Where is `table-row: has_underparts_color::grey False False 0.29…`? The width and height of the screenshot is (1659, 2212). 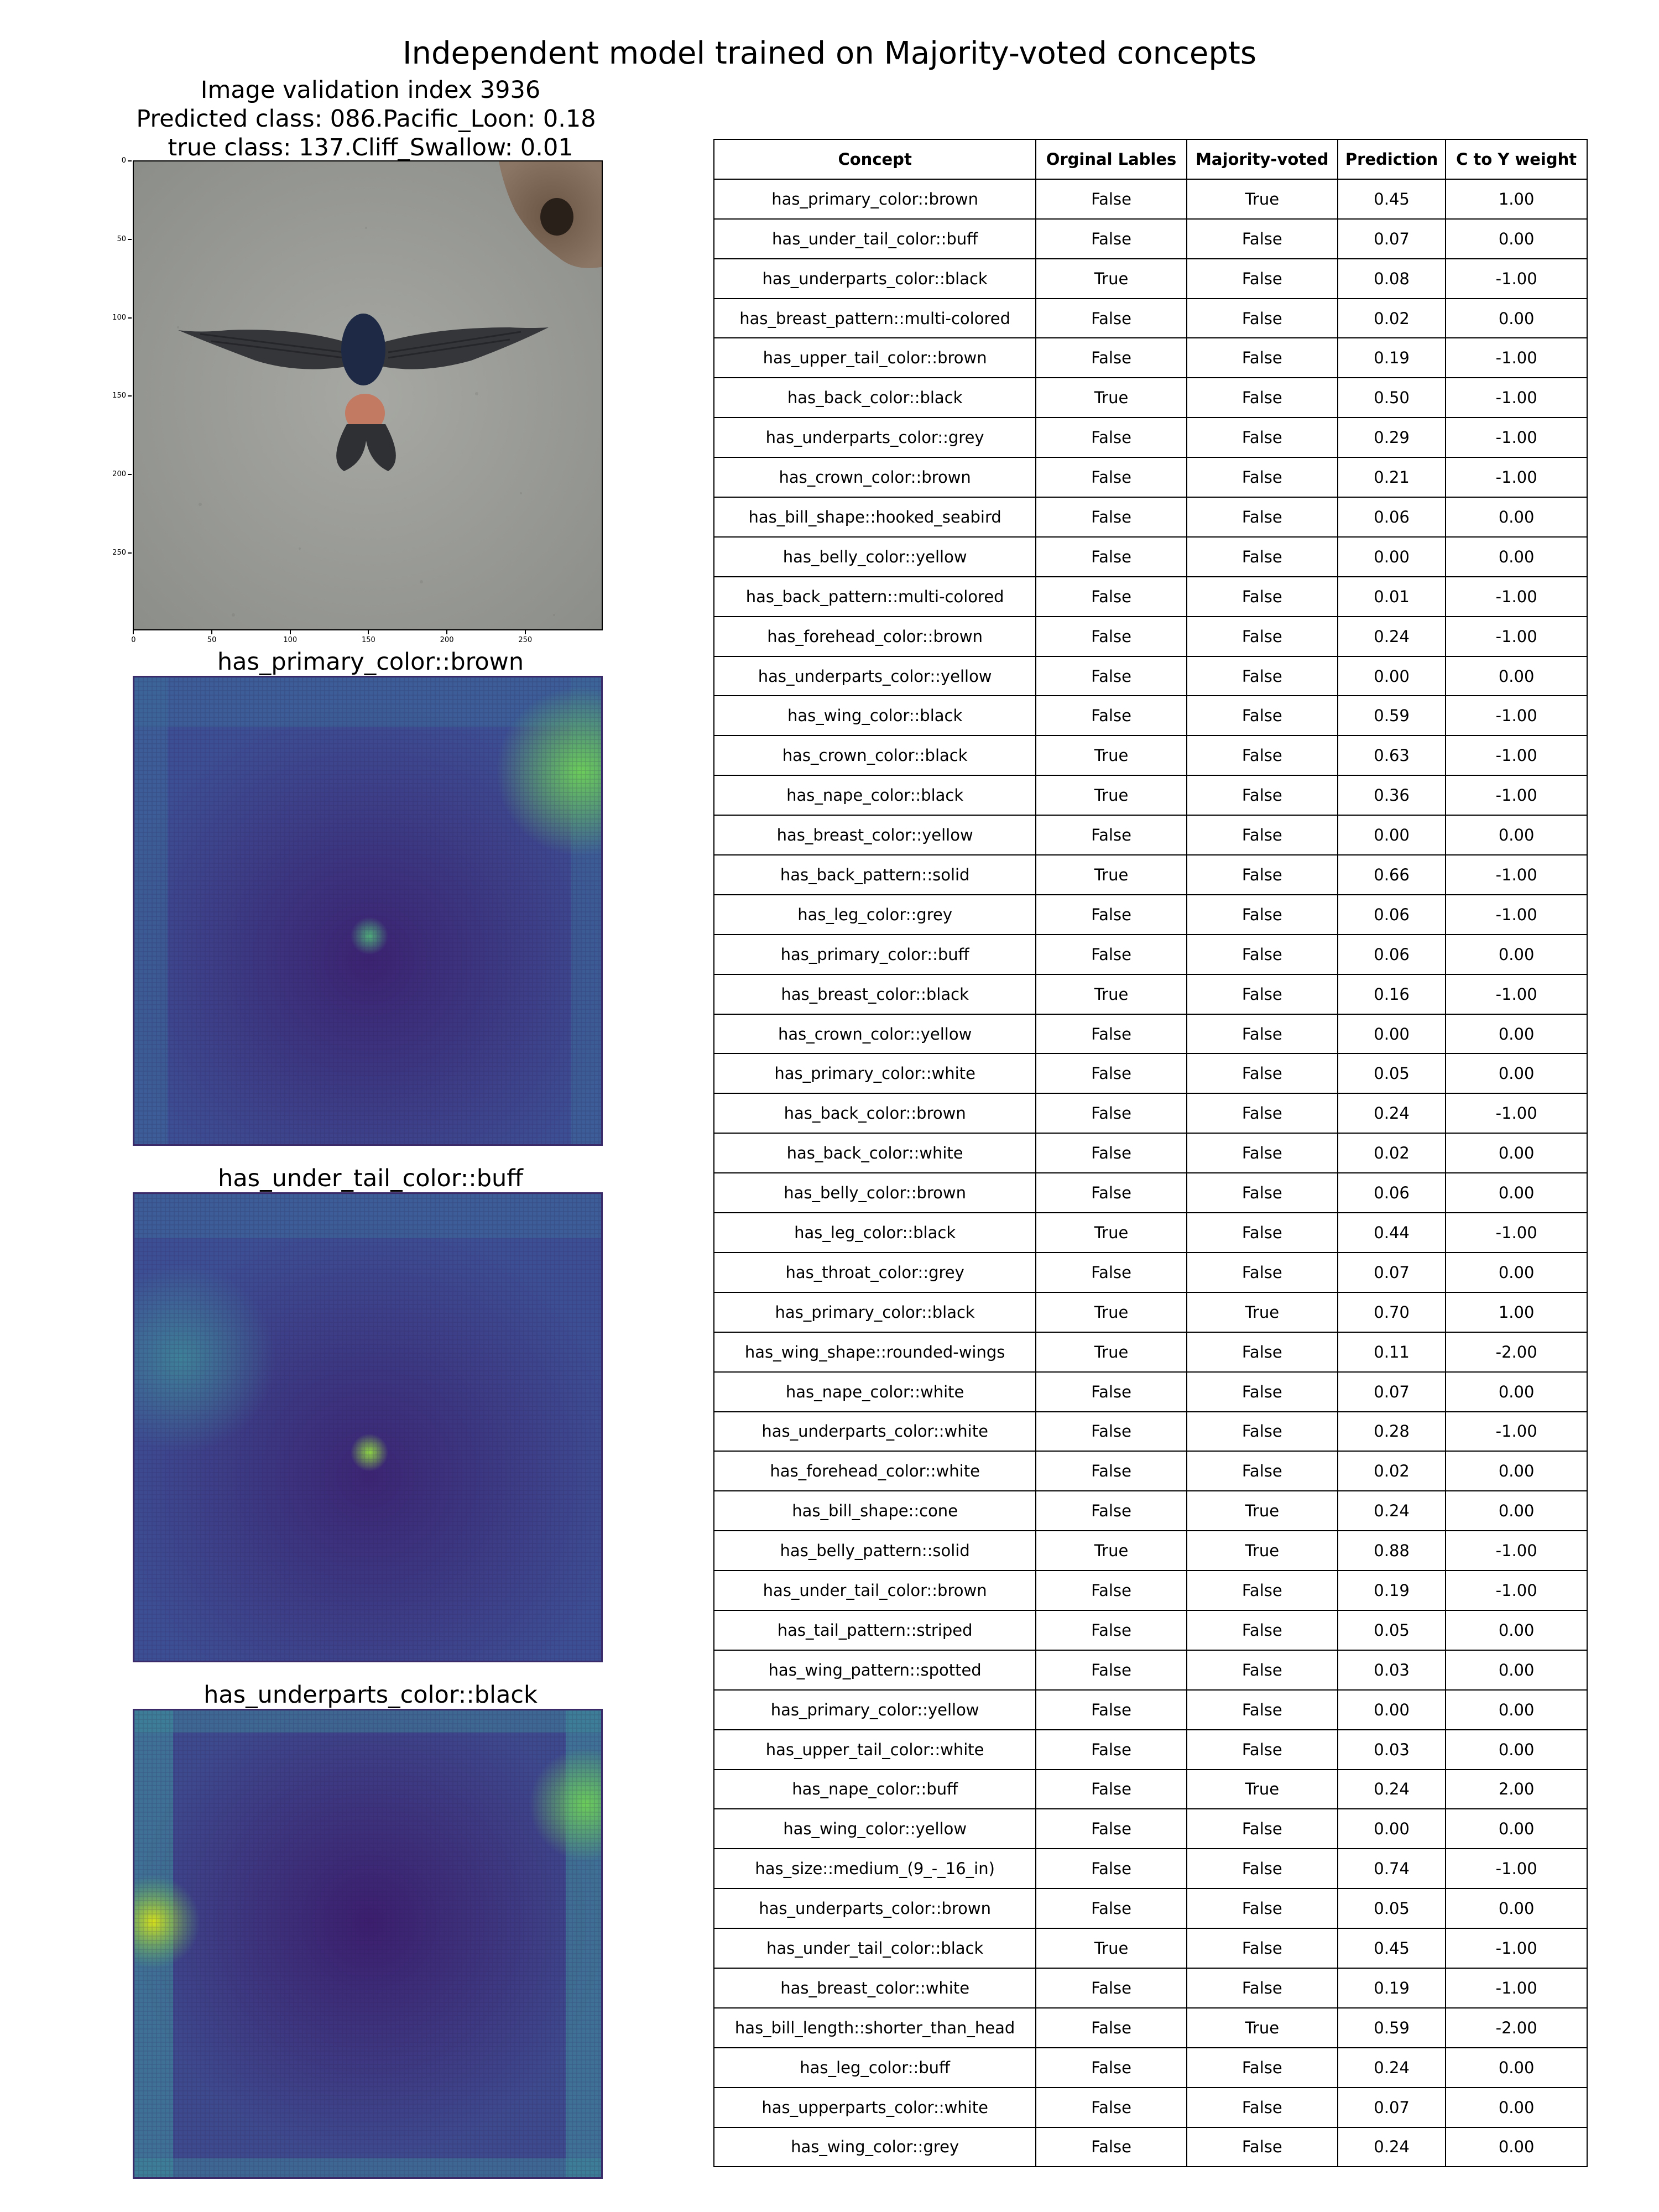
table-row: has_underparts_color::grey False False 0.29… is located at coordinates (1151, 437).